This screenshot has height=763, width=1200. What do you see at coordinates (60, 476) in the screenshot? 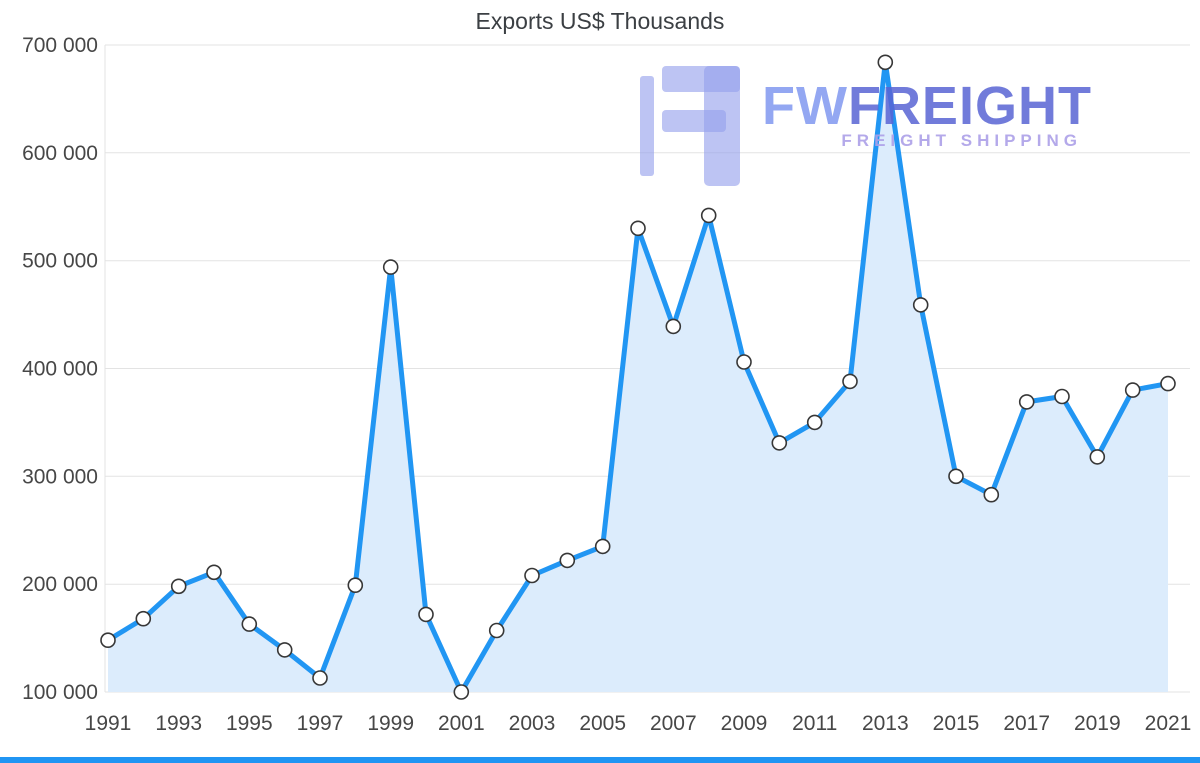
I see `y-axis-tick-label: 300 000` at bounding box center [60, 476].